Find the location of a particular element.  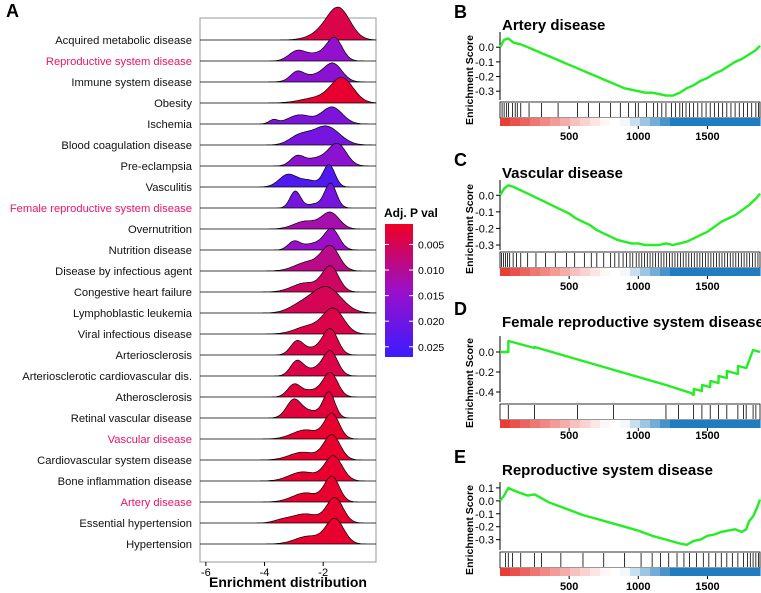

ridge-label: Pre-eclampsia is located at coordinates (156, 167).